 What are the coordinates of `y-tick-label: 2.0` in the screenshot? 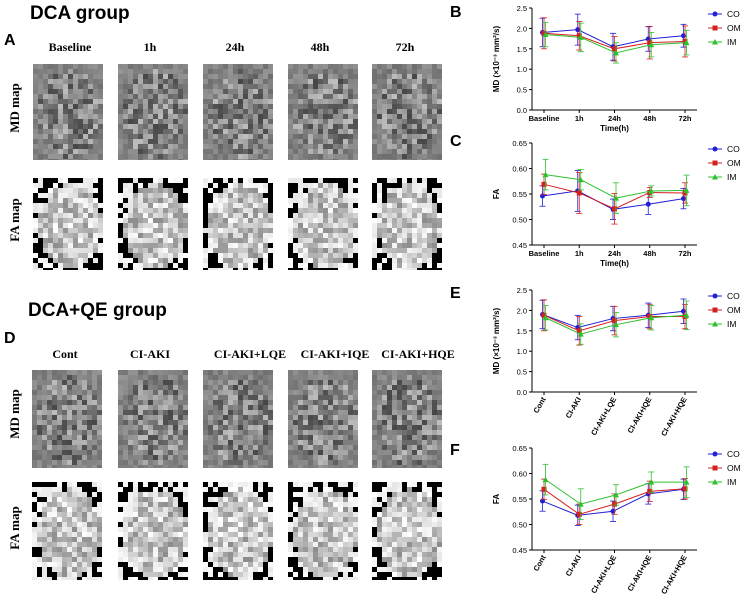 It's located at (522, 310).